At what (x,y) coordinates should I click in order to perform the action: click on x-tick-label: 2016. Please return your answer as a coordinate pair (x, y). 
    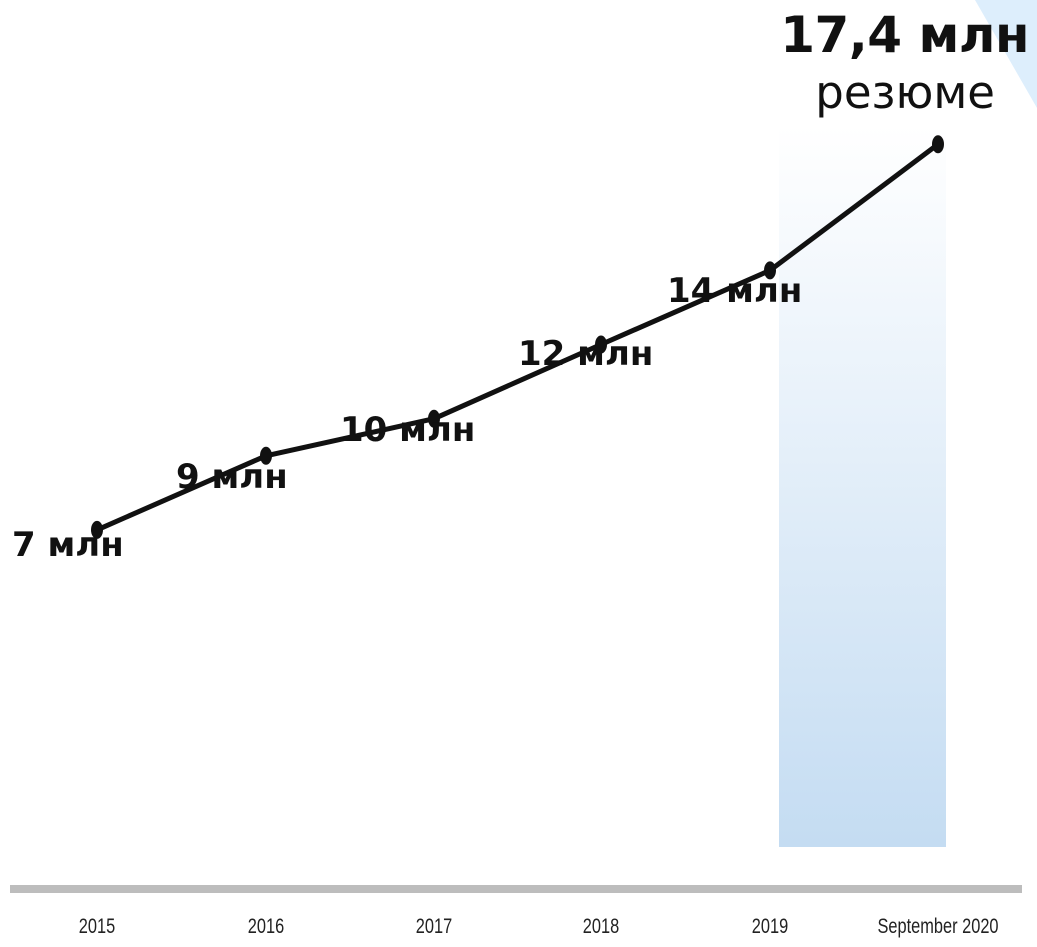
    Looking at the image, I should click on (266, 925).